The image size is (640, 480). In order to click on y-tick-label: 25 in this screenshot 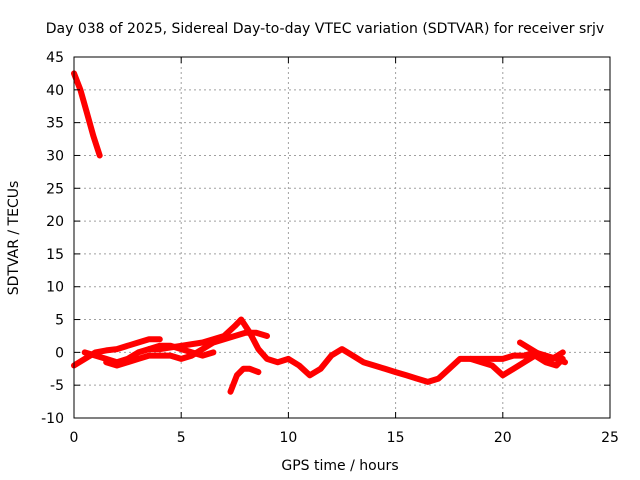, I will do `click(55, 189)`.